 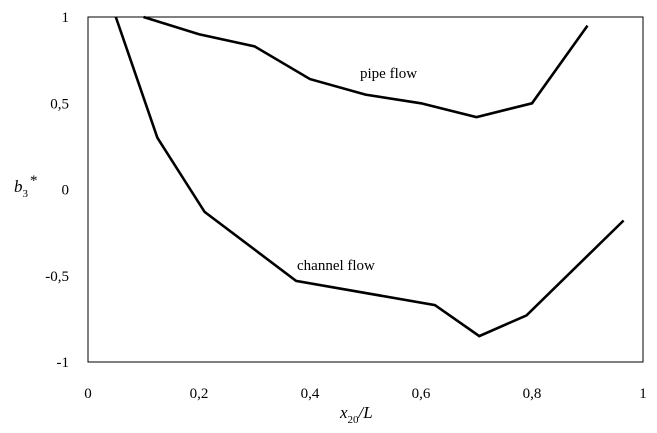 What do you see at coordinates (336, 266) in the screenshot?
I see `annotation-channel-flow: channel flow` at bounding box center [336, 266].